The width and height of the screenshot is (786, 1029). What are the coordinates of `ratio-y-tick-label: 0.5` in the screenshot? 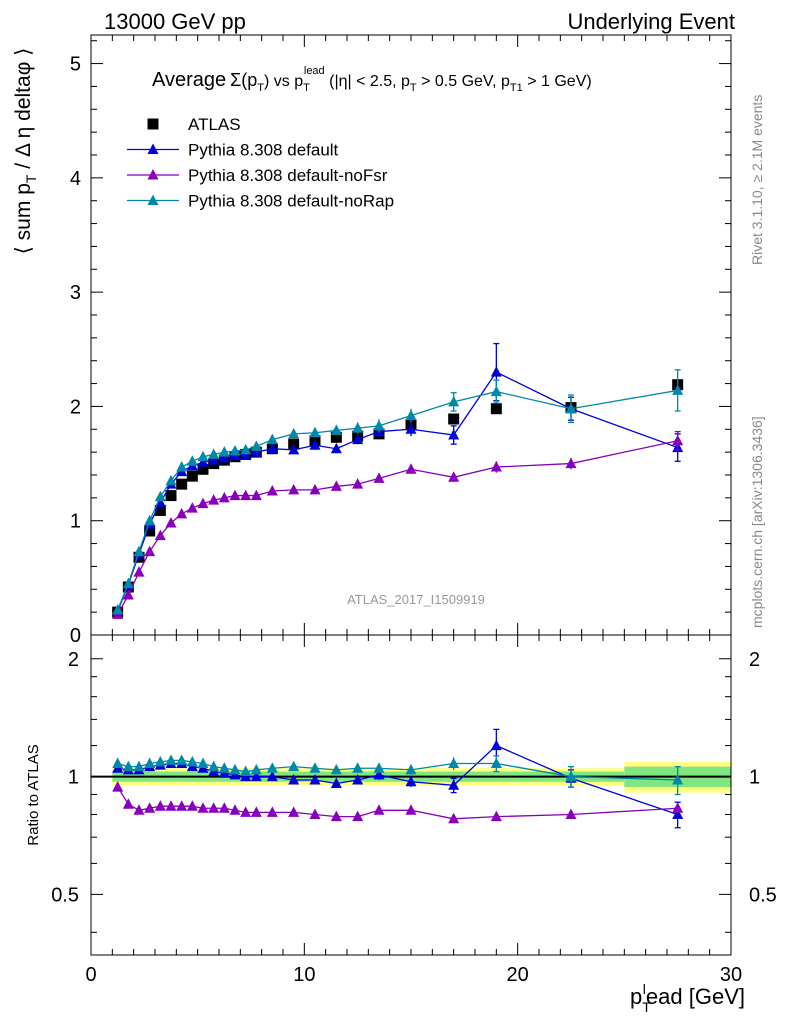 It's located at (65, 895).